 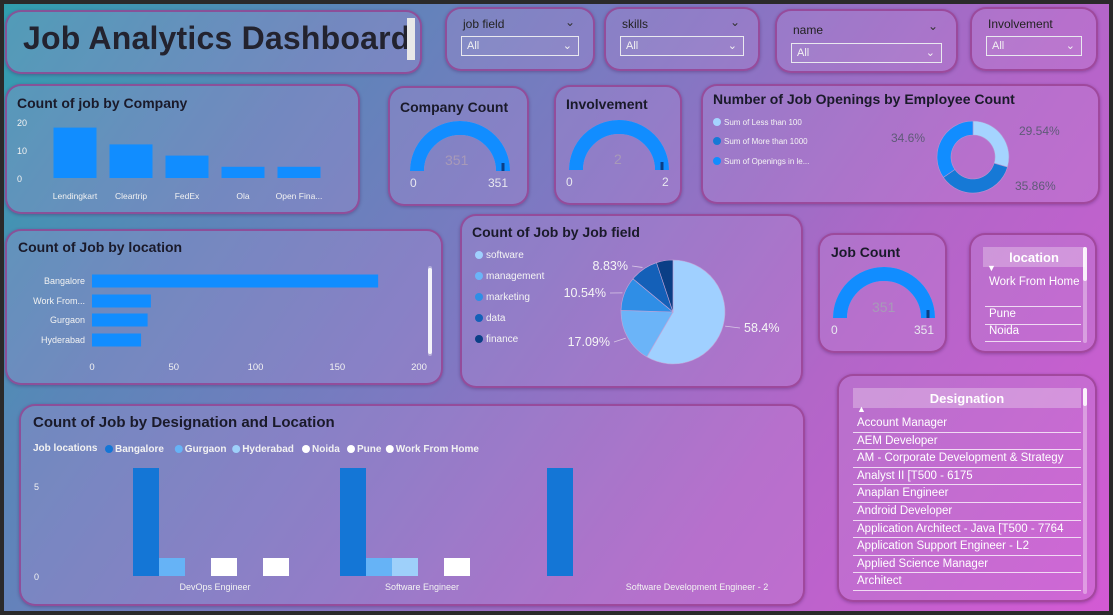 What do you see at coordinates (967, 565) in the screenshot?
I see `slicer-list-item: Applied Science Manager` at bounding box center [967, 565].